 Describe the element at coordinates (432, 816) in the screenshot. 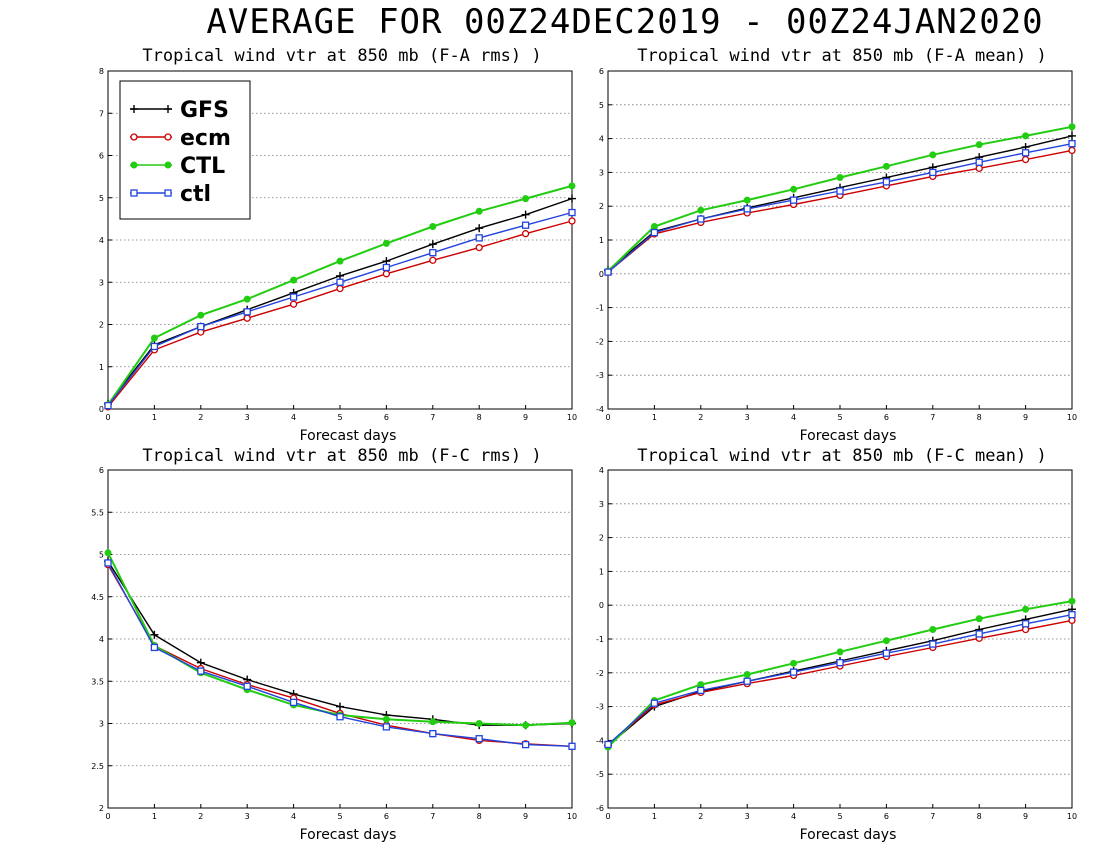

I see `xtick-label-3-7: 7` at that location.